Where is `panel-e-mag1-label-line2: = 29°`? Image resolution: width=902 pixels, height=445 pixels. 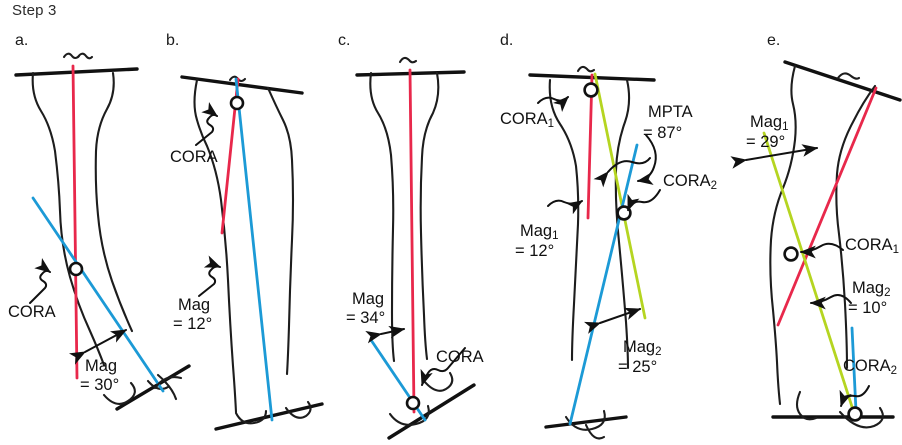 panel-e-mag1-label-line2: = 29° is located at coordinates (766, 142).